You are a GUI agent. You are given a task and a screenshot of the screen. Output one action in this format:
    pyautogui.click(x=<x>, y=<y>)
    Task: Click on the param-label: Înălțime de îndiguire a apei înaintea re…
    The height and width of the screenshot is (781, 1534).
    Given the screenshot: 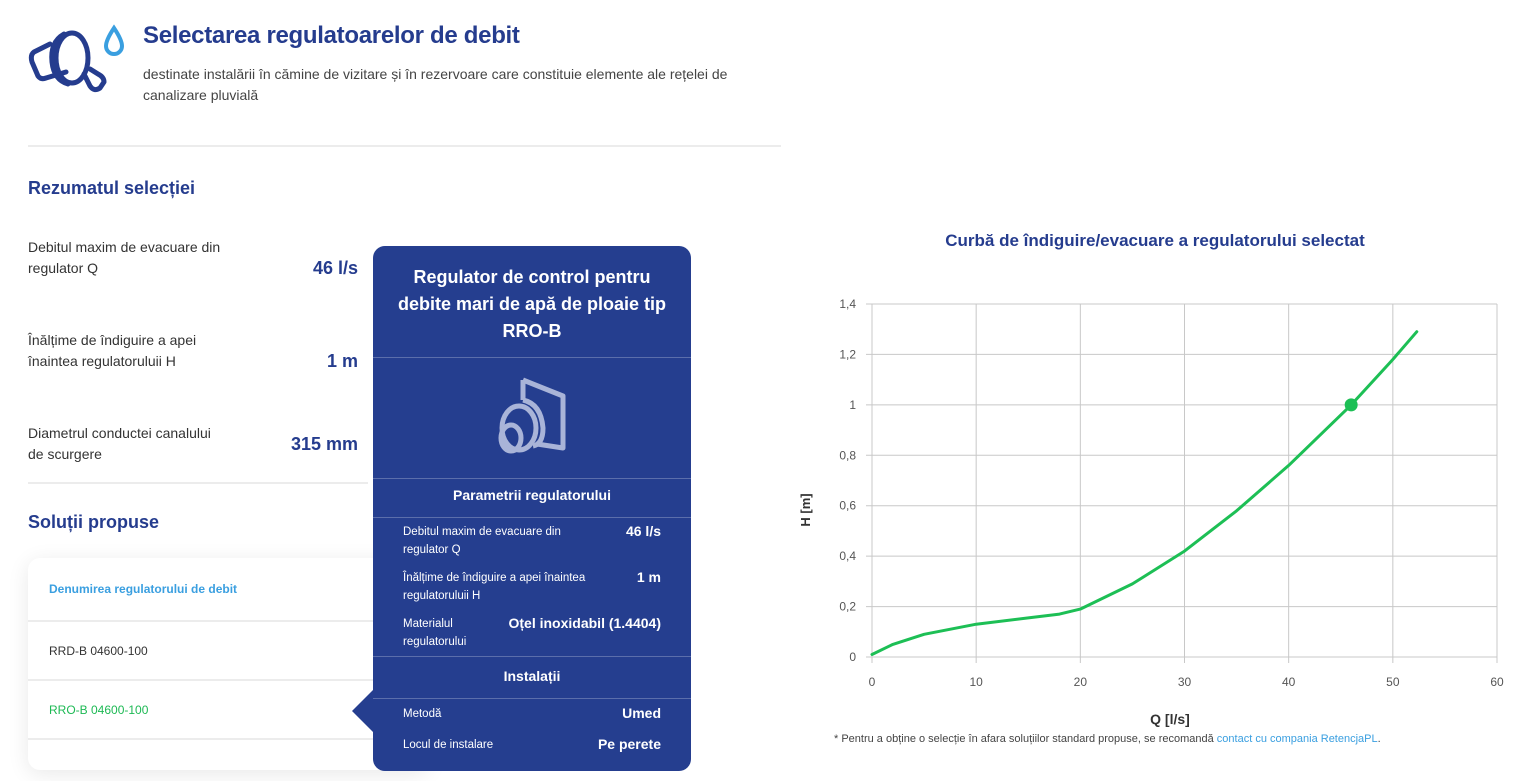 What is the action you would take?
    pyautogui.click(x=494, y=587)
    